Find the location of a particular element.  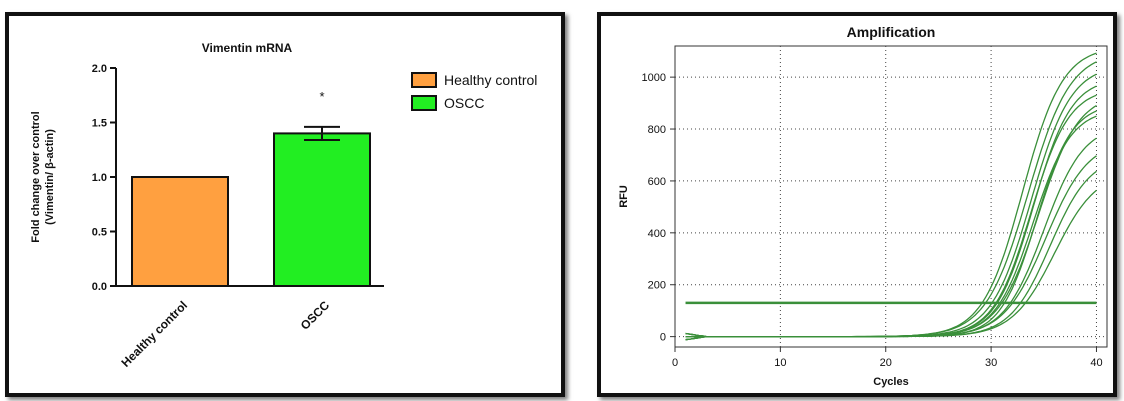

legend-label-0: Healthy control is located at coordinates (490, 80).